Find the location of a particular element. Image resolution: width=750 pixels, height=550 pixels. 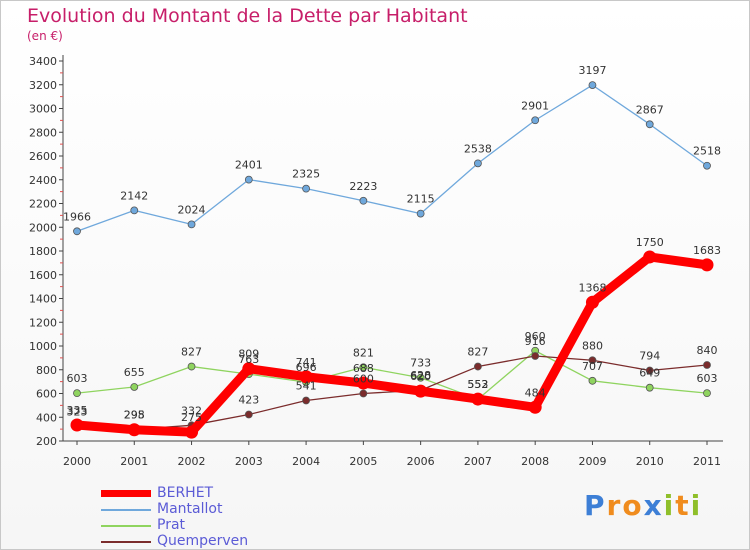

x-tick-label: 2000 is located at coordinates (77, 461).